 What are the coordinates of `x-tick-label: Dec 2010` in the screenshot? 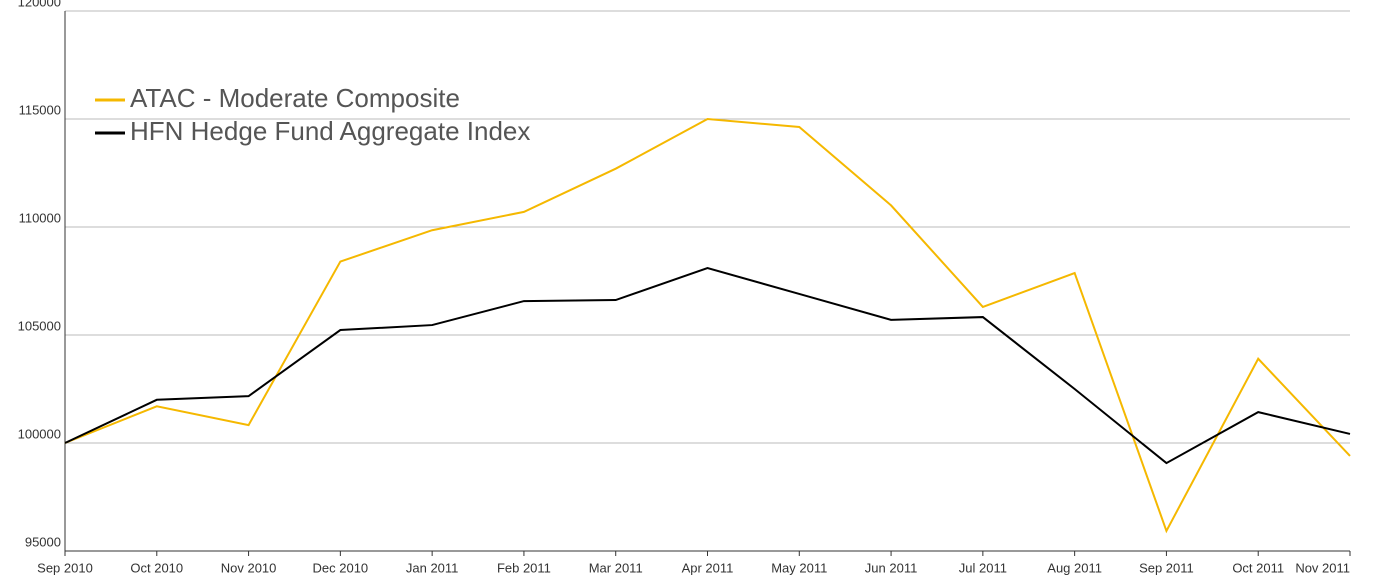 It's located at (341, 567).